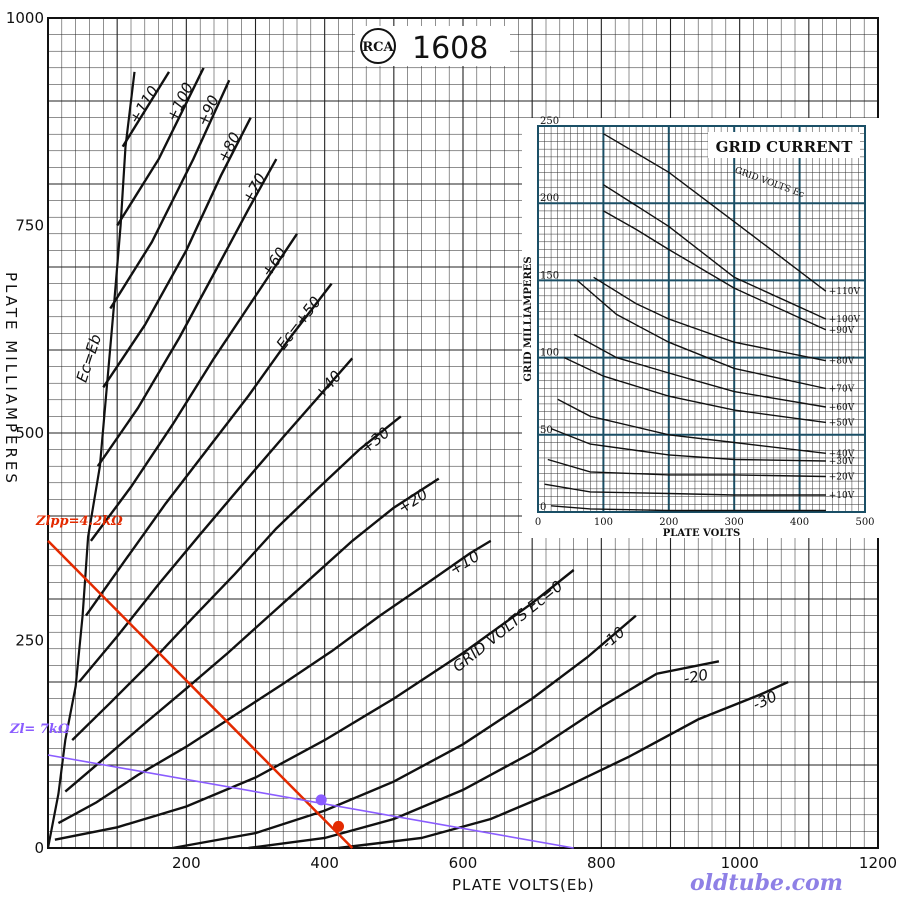 This screenshot has height=900, width=900. Describe the element at coordinates (842, 408) in the screenshot. I see `inset-curve-label: +60V` at that location.